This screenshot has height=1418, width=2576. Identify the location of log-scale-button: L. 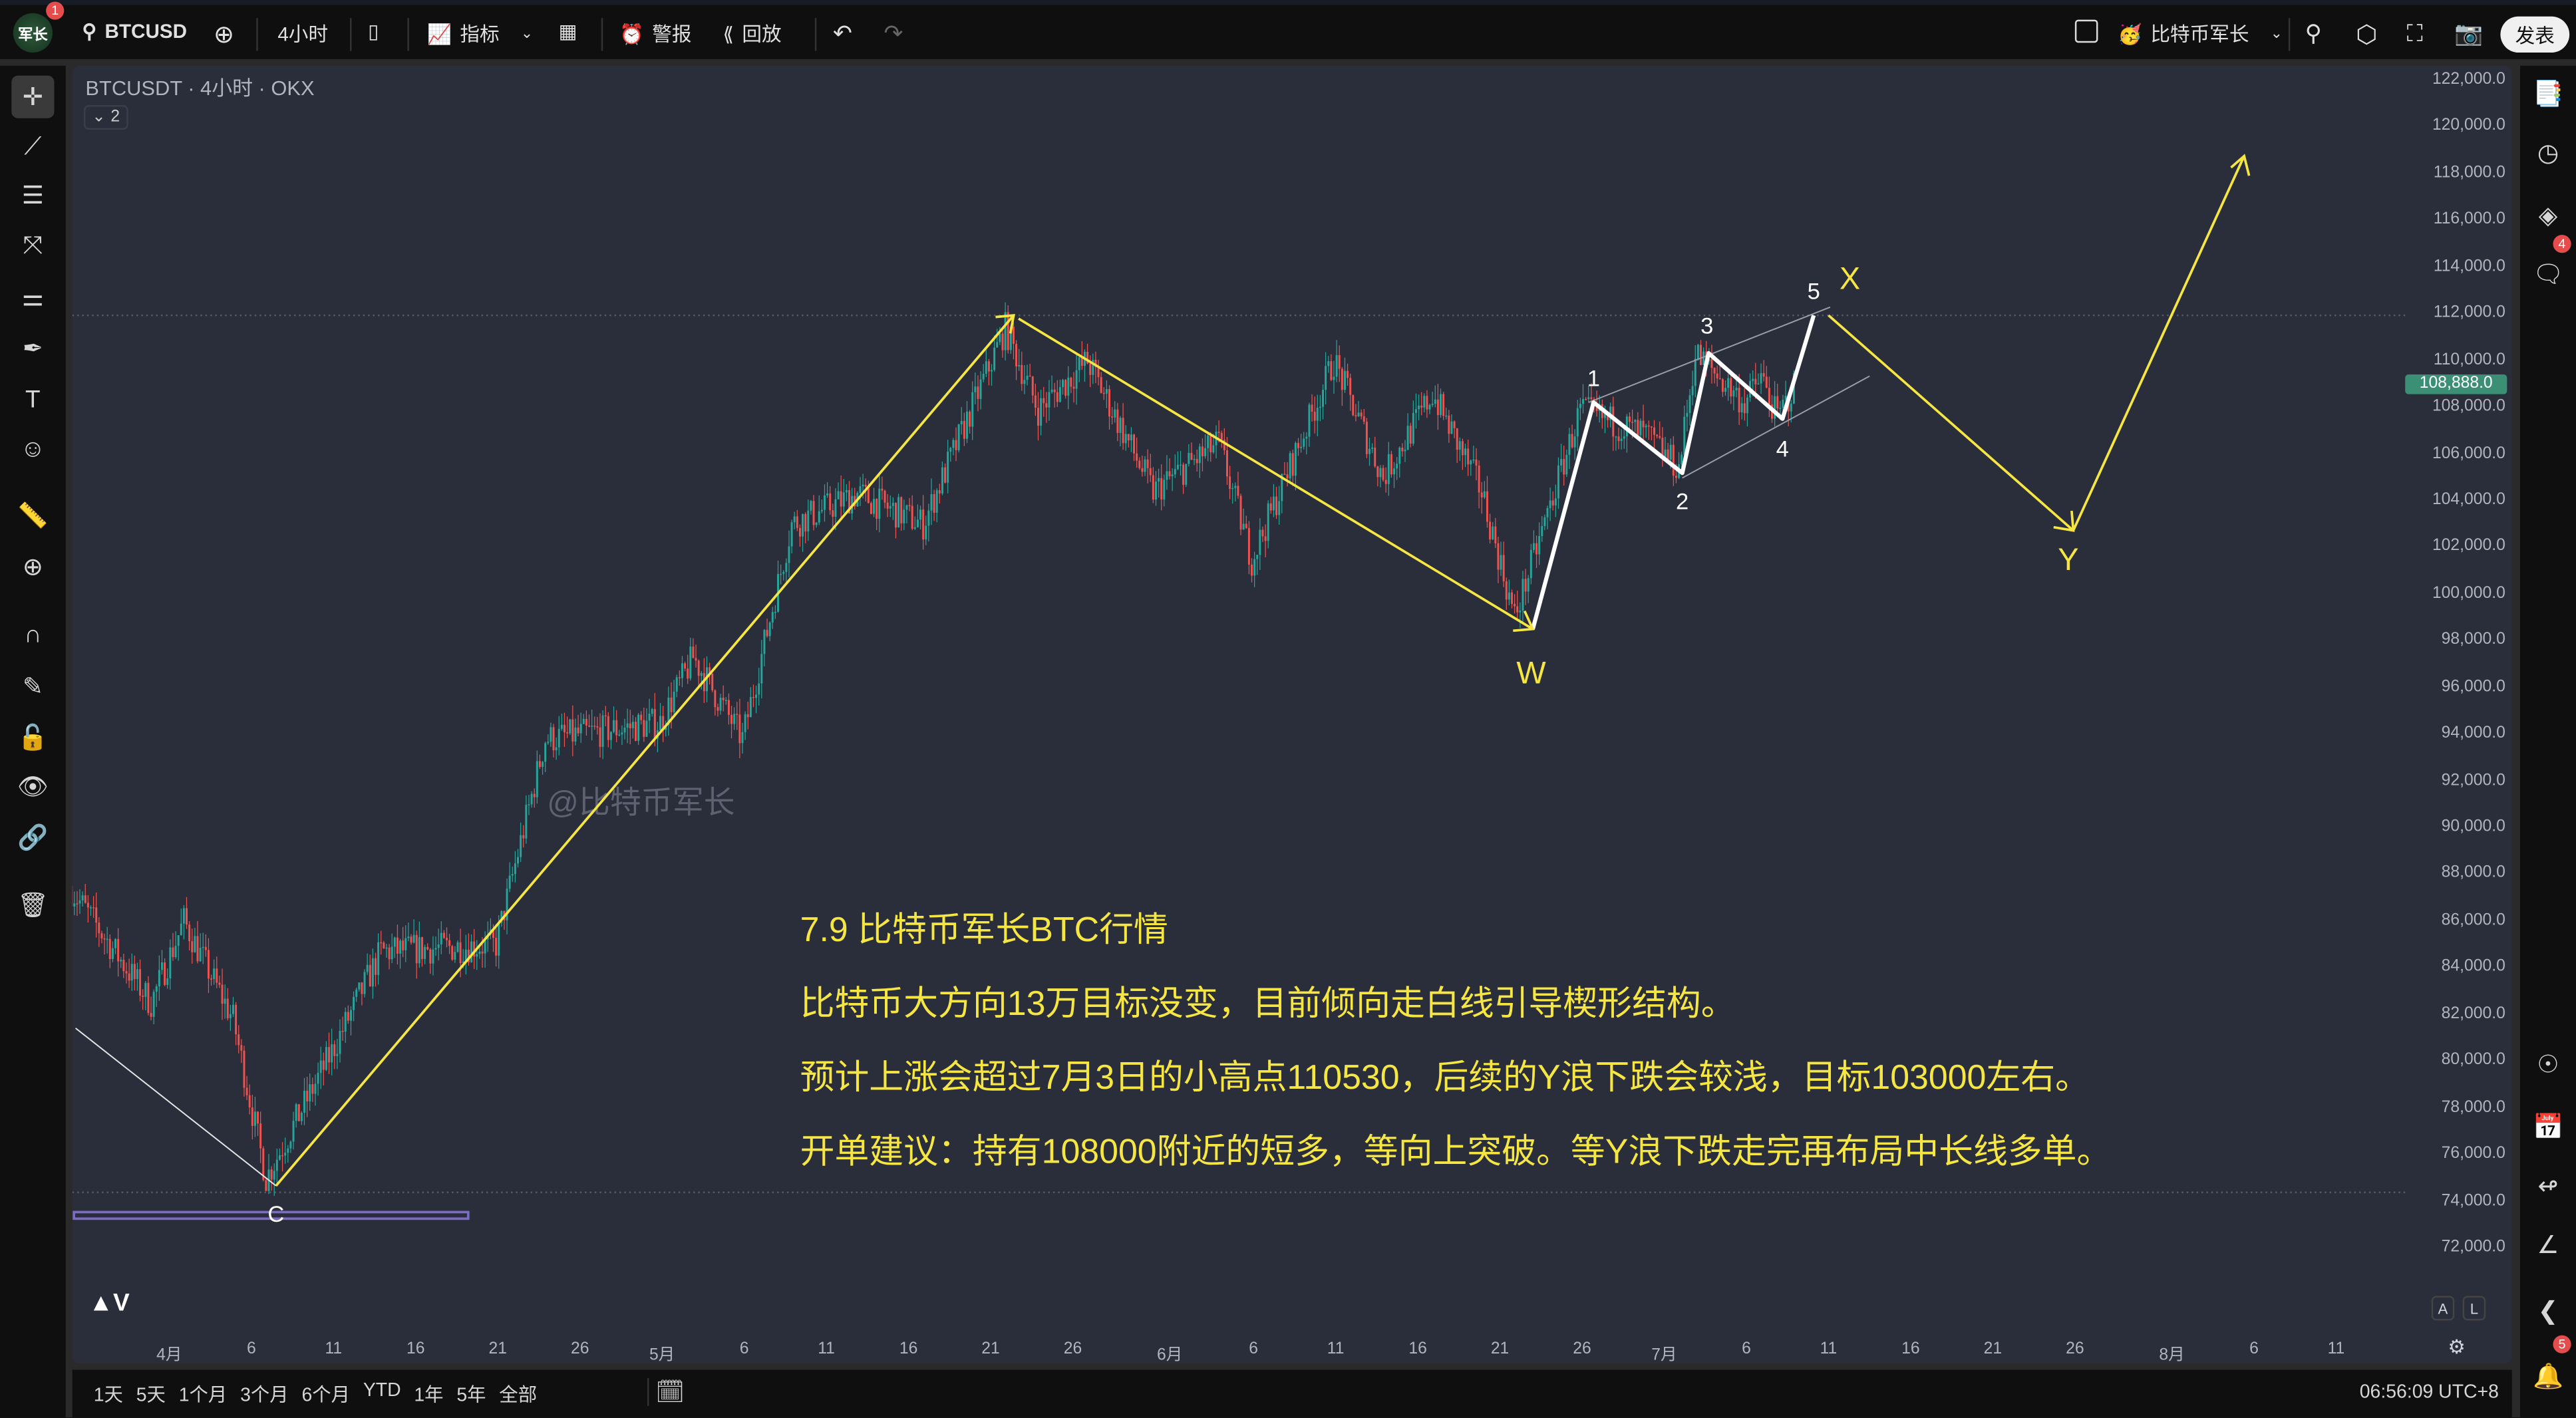
(2474, 1309).